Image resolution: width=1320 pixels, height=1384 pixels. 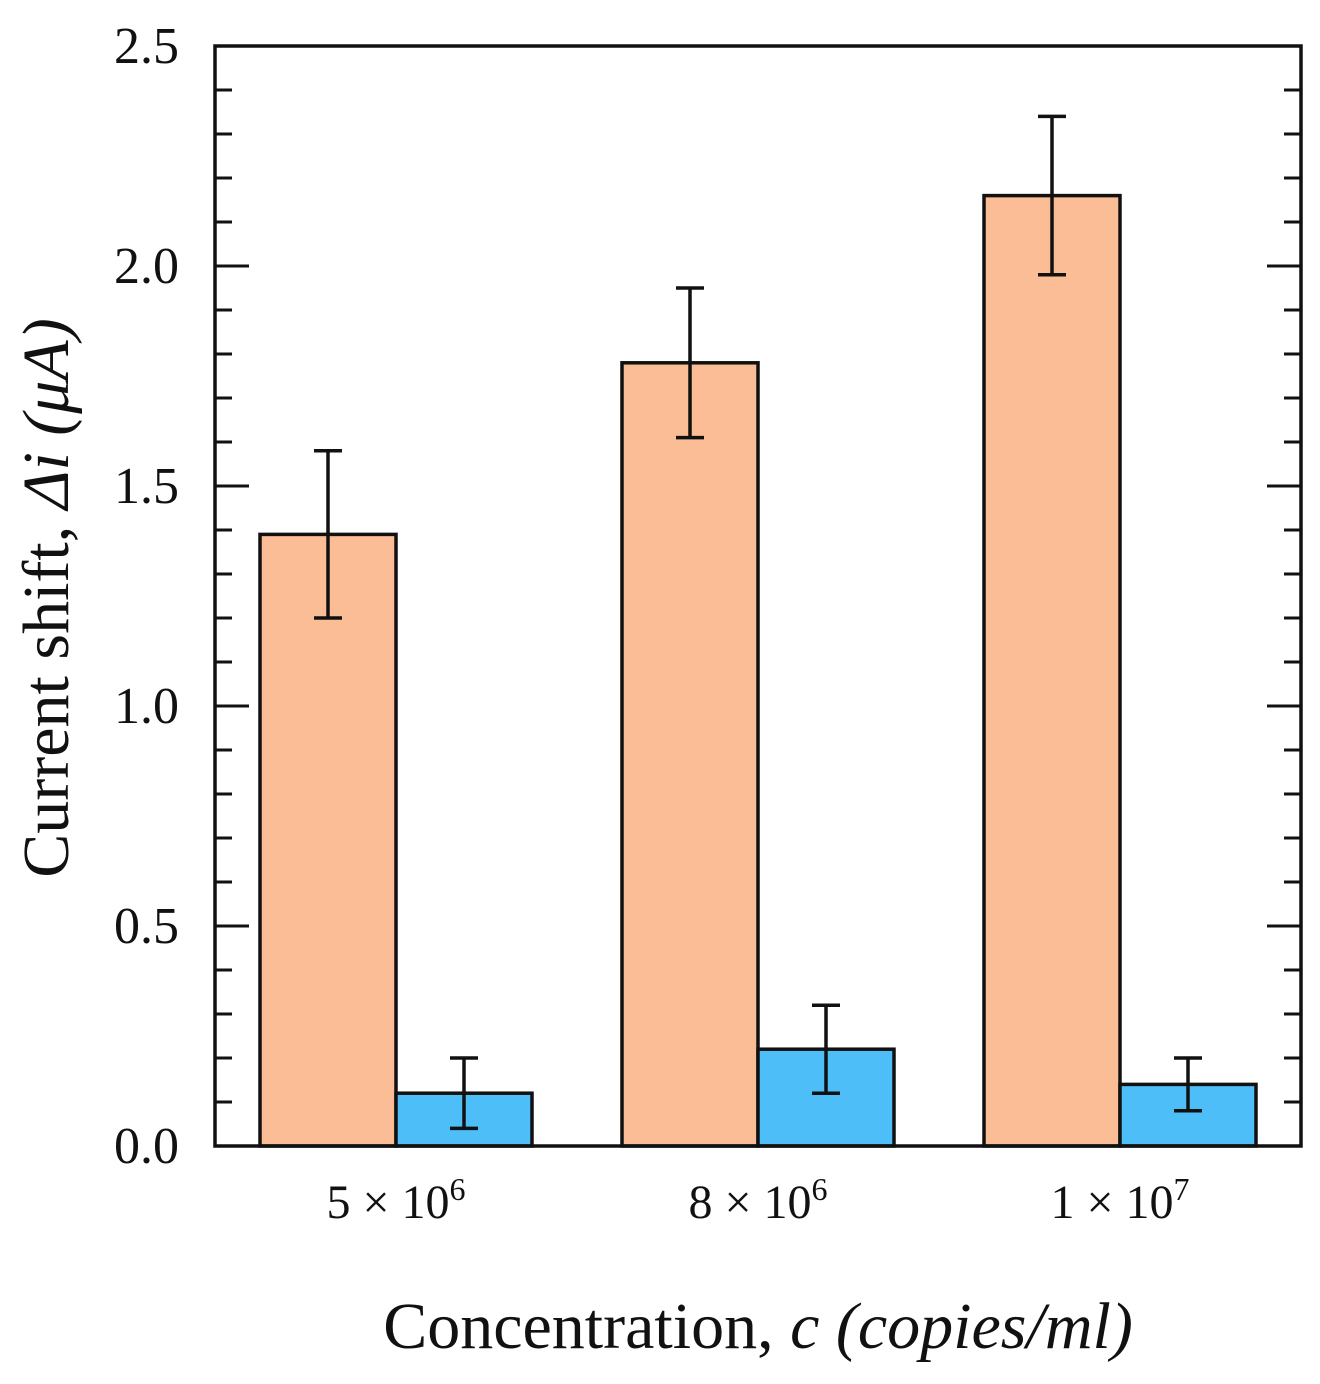 What do you see at coordinates (146, 46) in the screenshot?
I see `y-tick-label: 2.5` at bounding box center [146, 46].